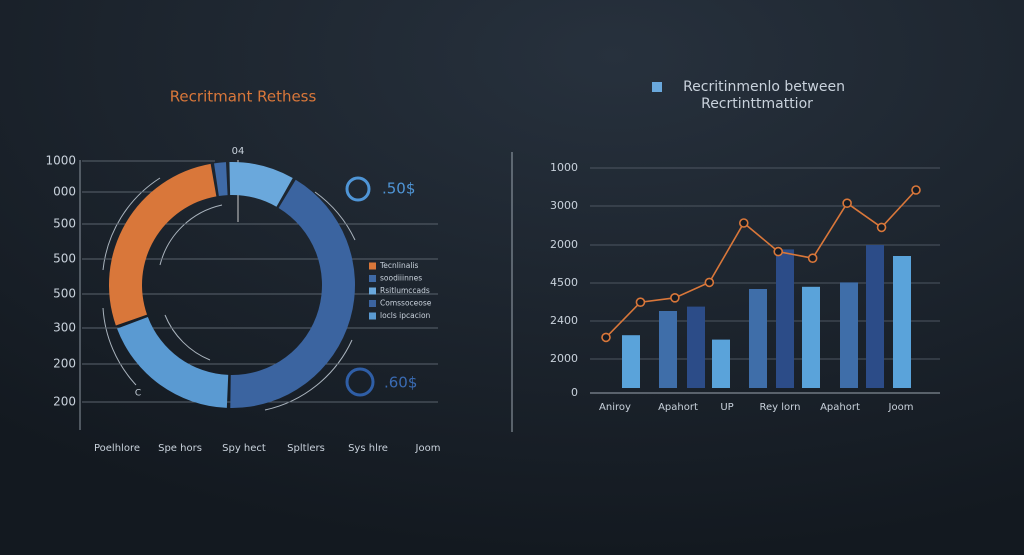 Image resolution: width=1024 pixels, height=555 pixels. What do you see at coordinates (180, 448) in the screenshot?
I see `x-label: Spe hors` at bounding box center [180, 448].